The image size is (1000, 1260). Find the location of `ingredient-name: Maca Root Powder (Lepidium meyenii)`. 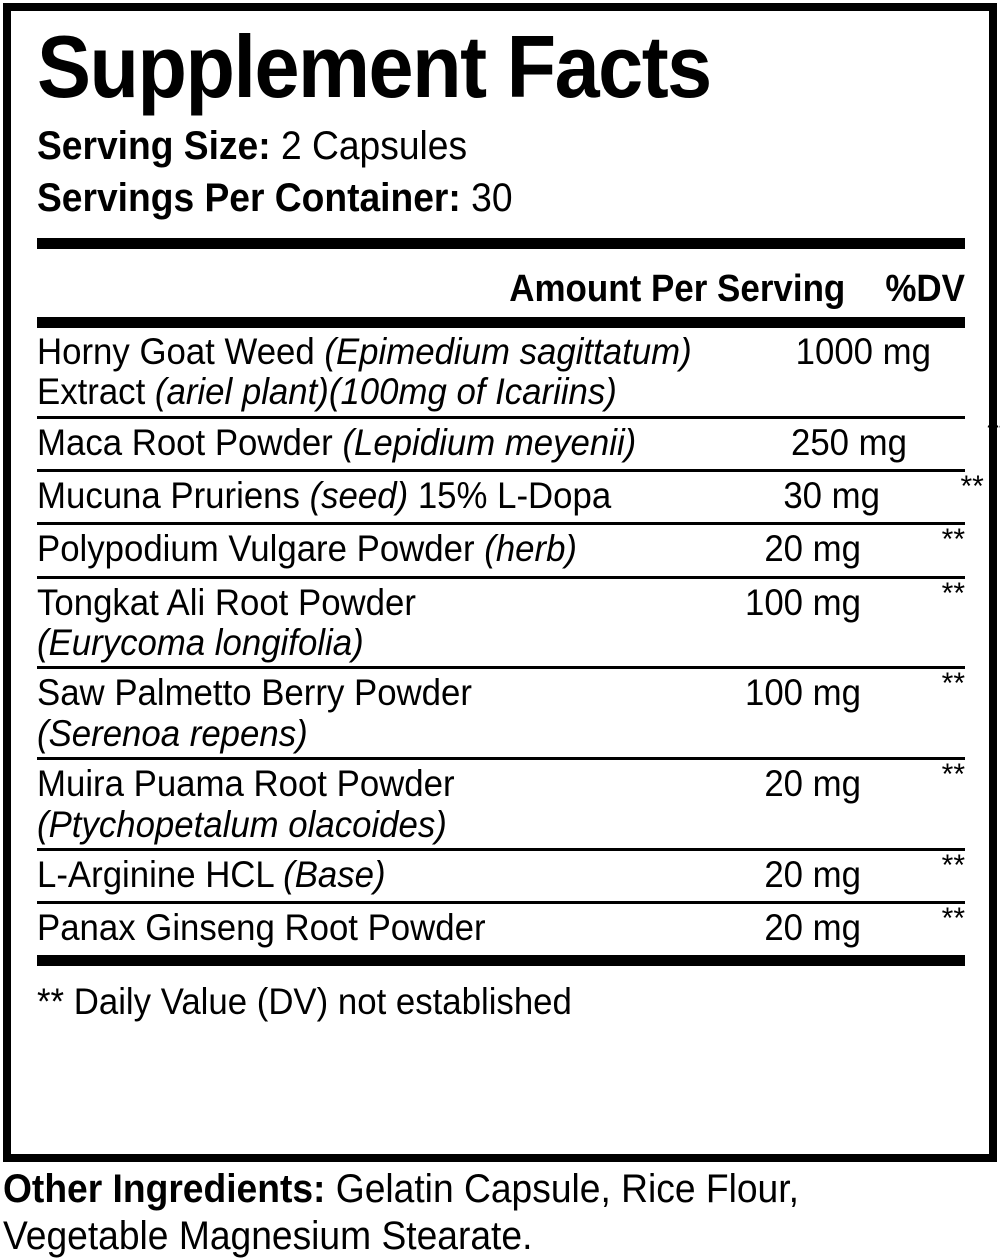

ingredient-name: Maca Root Powder (Lepidium meyenii) is located at coordinates (336, 441).